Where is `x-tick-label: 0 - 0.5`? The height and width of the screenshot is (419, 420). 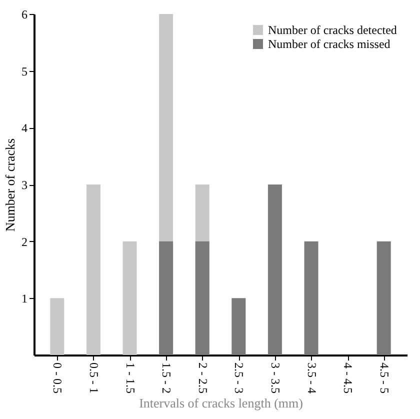
x-tick-label: 0 - 0.5 is located at coordinates (57, 378).